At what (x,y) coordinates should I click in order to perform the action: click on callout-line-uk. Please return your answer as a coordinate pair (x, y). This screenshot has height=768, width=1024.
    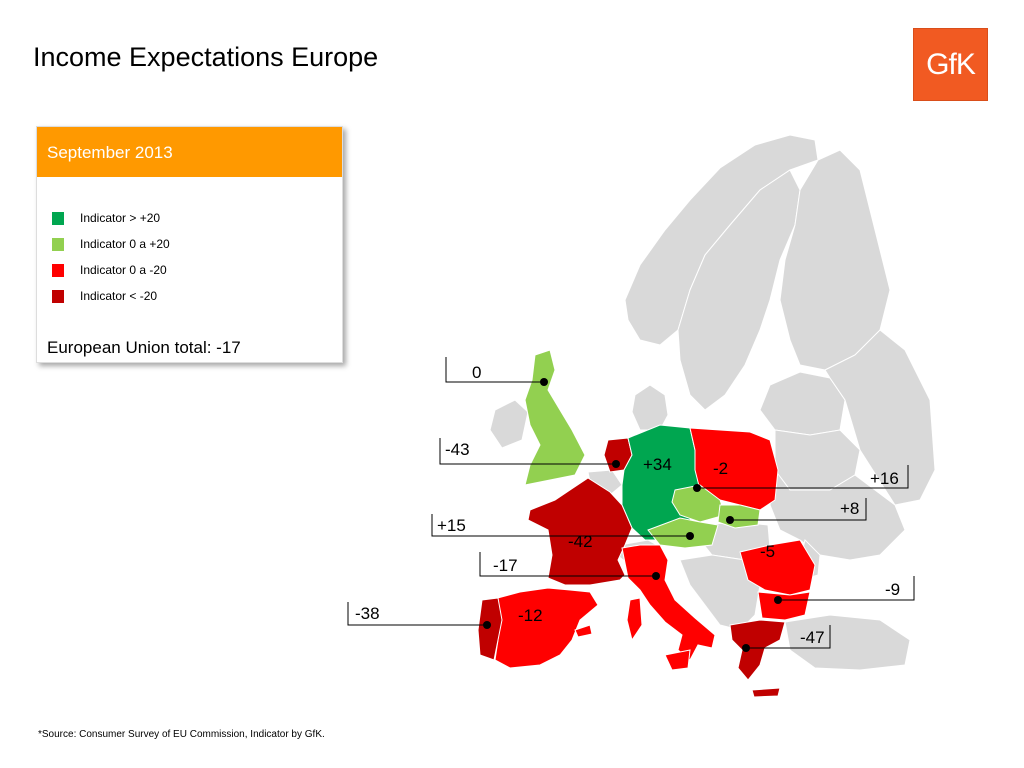
    Looking at the image, I should click on (494, 370).